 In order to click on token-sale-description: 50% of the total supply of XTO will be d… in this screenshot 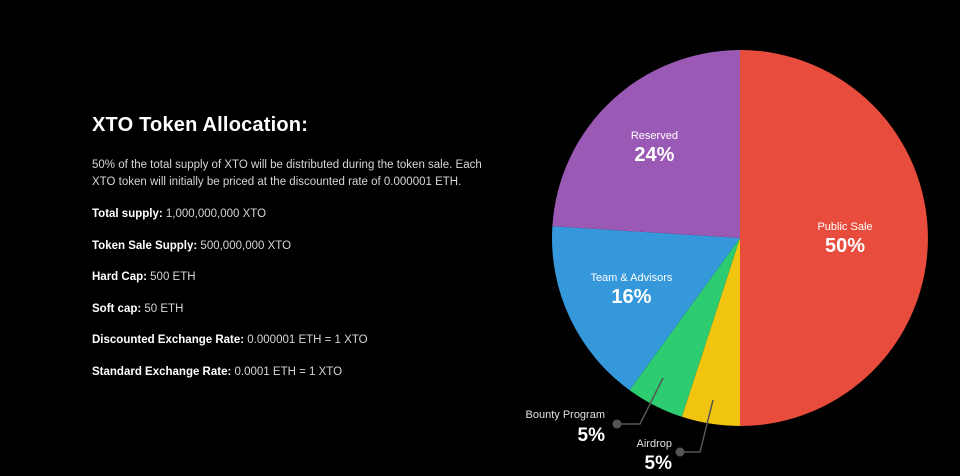, I will do `click(287, 173)`.